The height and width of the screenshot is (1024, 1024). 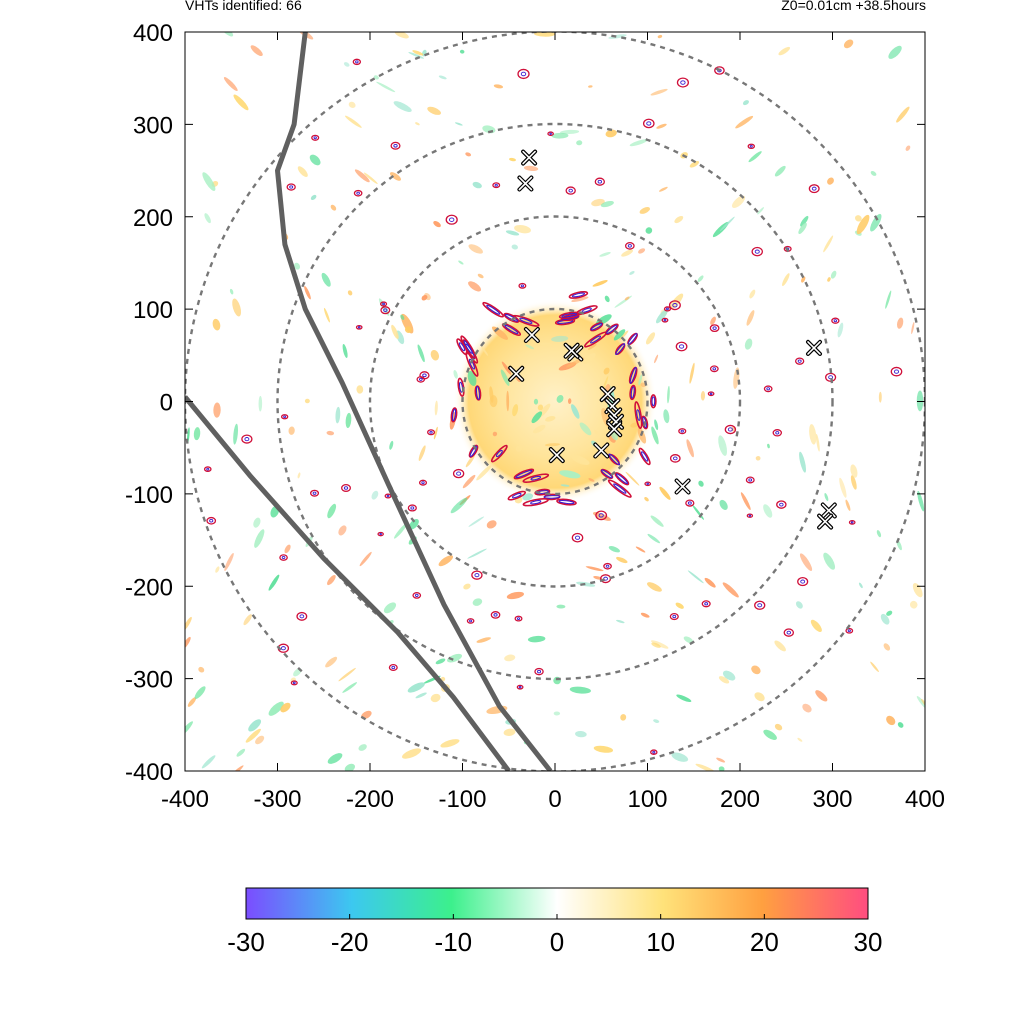 I want to click on y-tick-label: -300, so click(x=149, y=680).